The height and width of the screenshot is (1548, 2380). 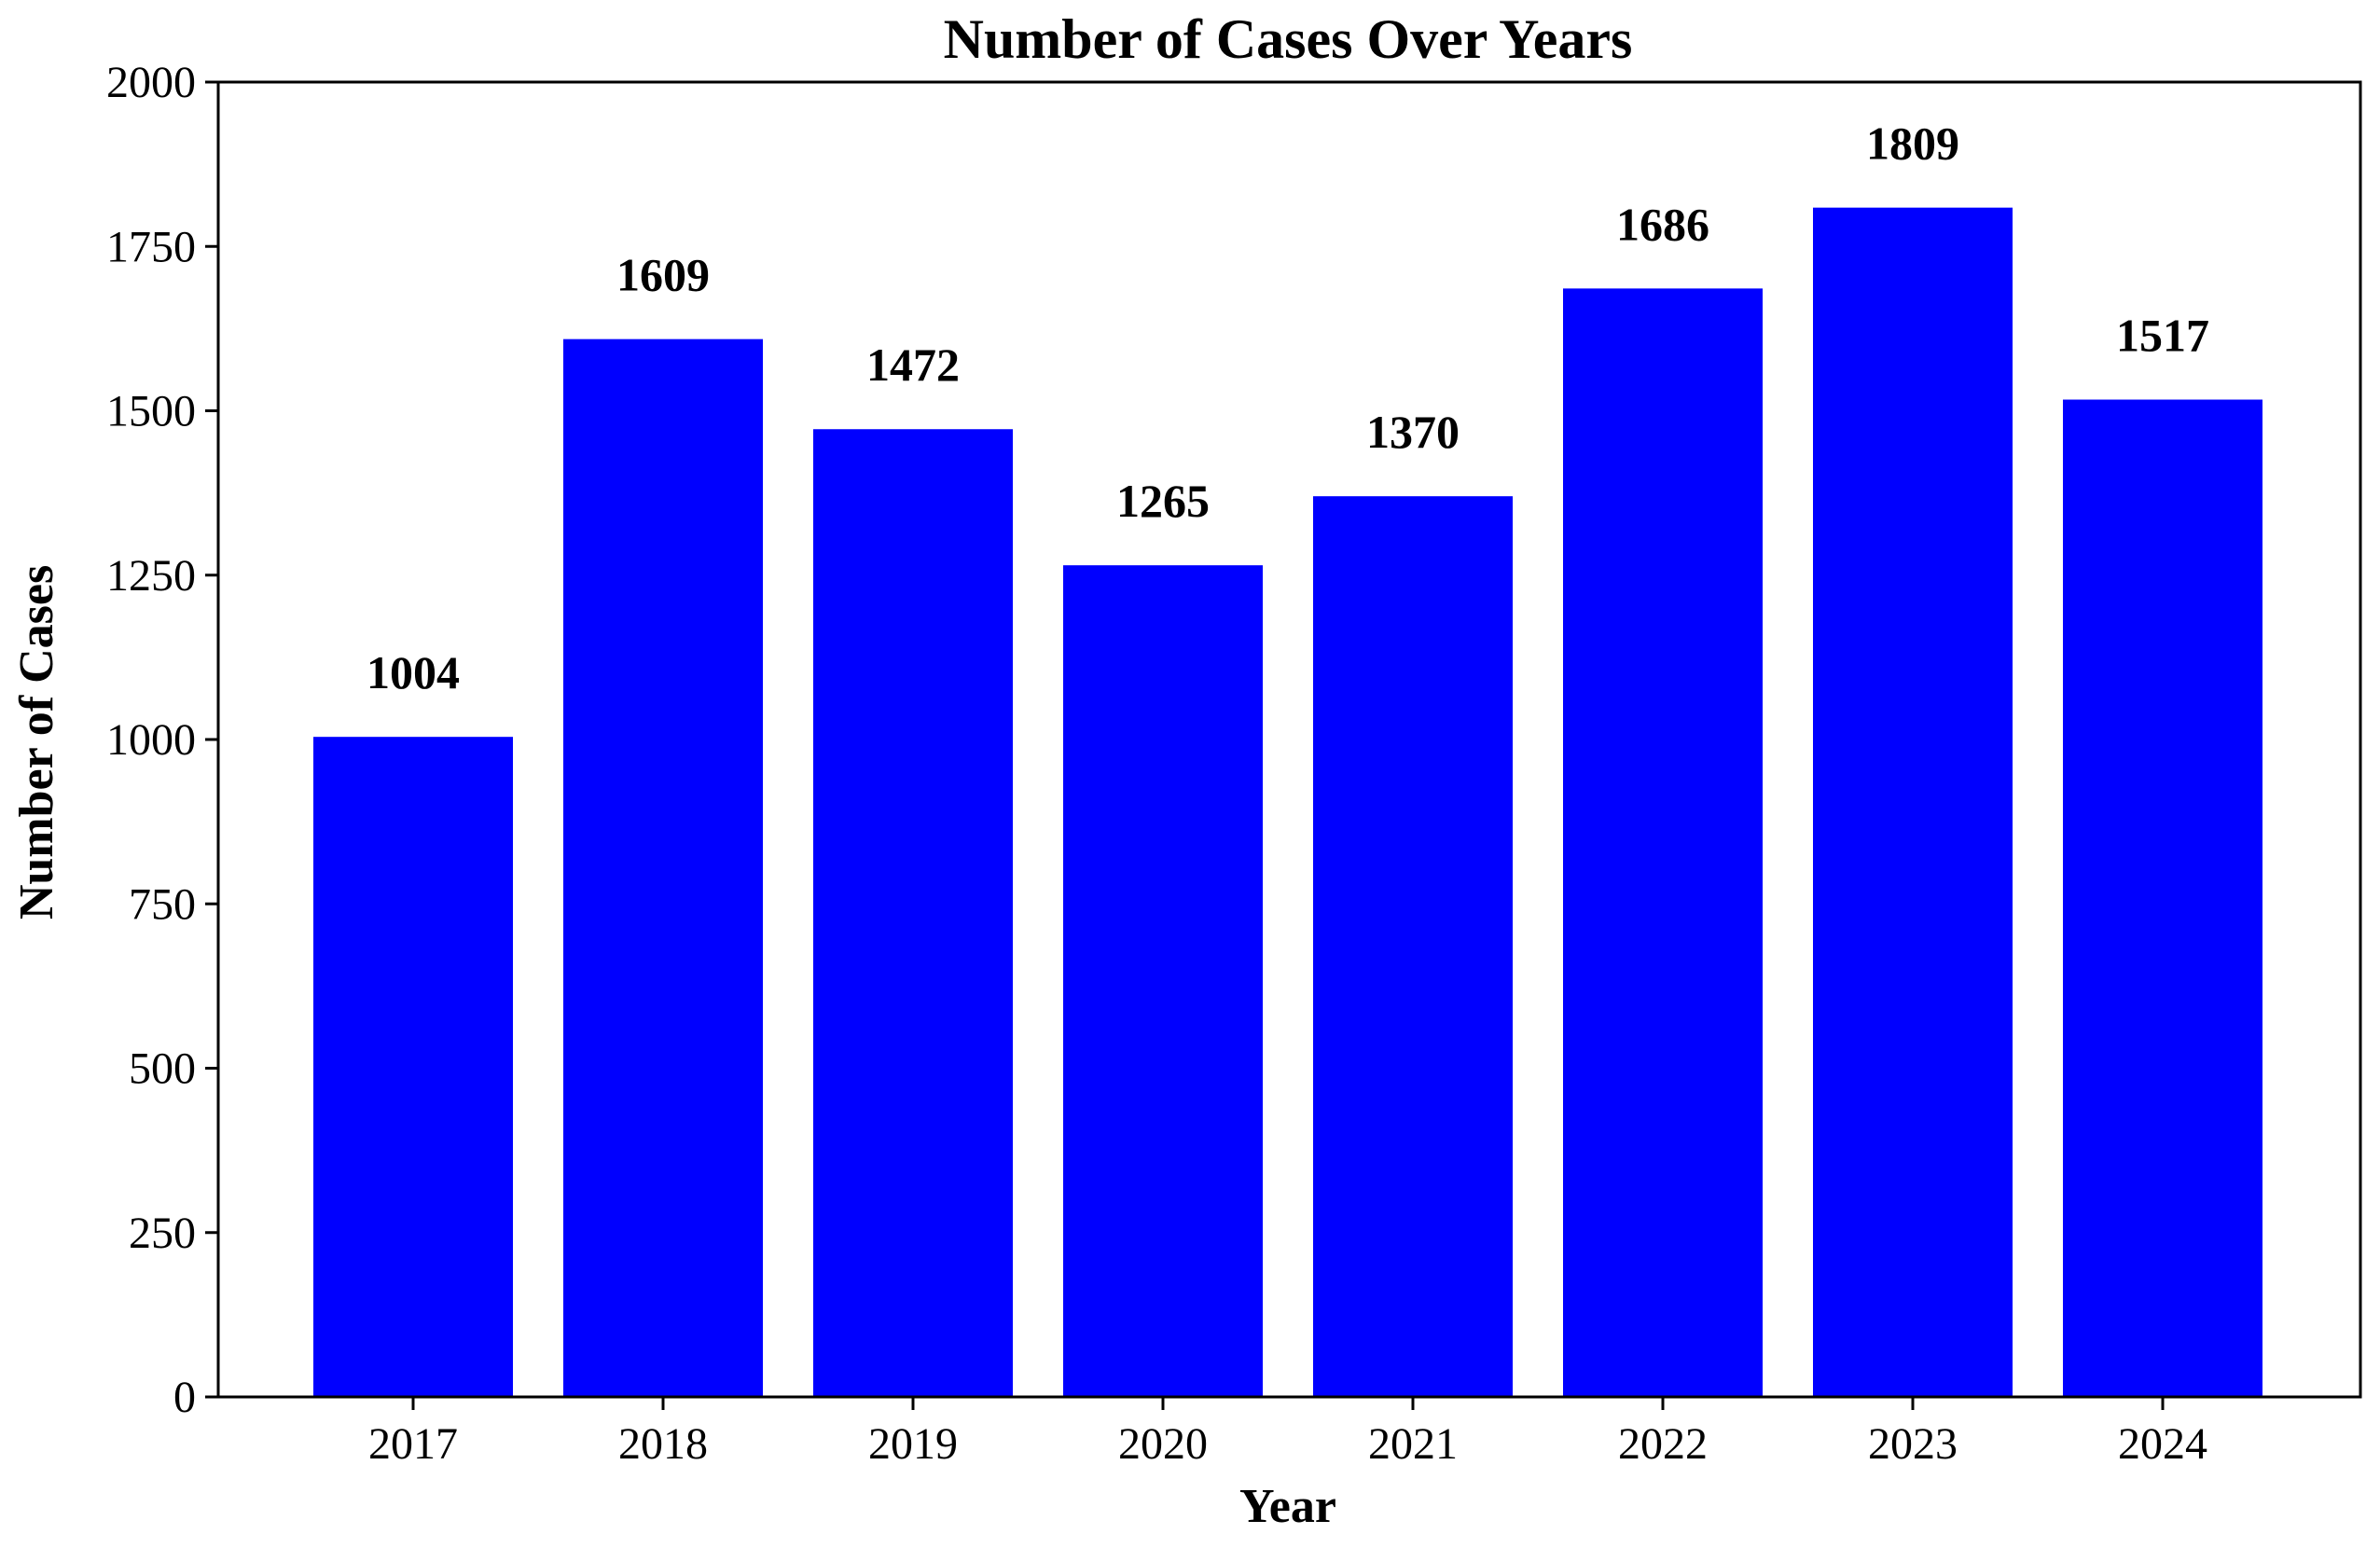 What do you see at coordinates (151, 740) in the screenshot?
I see `y-tick-label: 1000` at bounding box center [151, 740].